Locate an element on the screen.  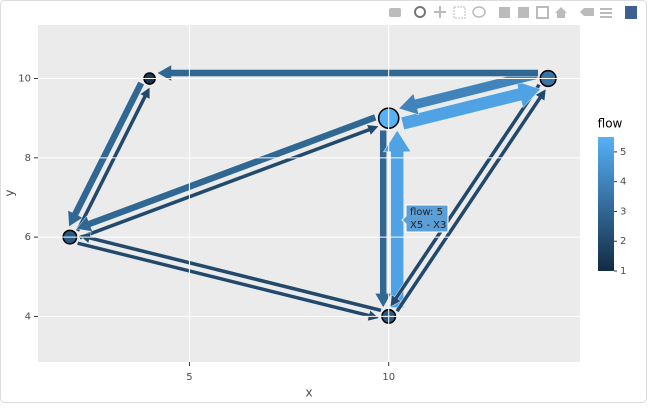
x-tick-label: 10 is located at coordinates (388, 377).